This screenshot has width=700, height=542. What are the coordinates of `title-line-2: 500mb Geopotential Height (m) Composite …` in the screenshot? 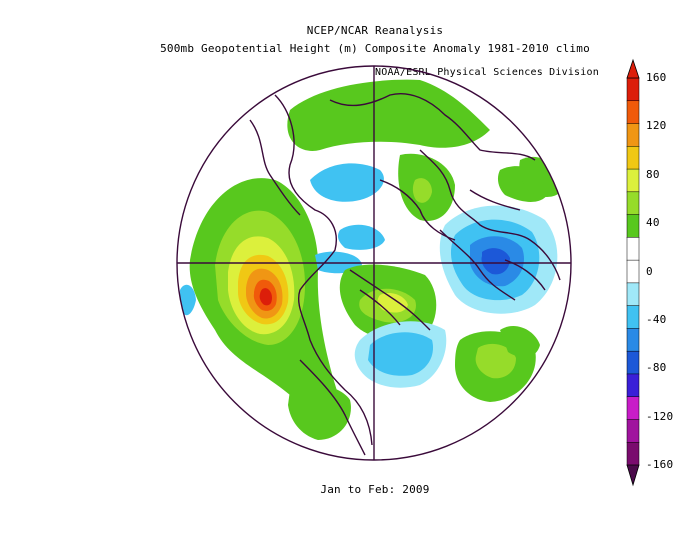 It's located at (375, 48).